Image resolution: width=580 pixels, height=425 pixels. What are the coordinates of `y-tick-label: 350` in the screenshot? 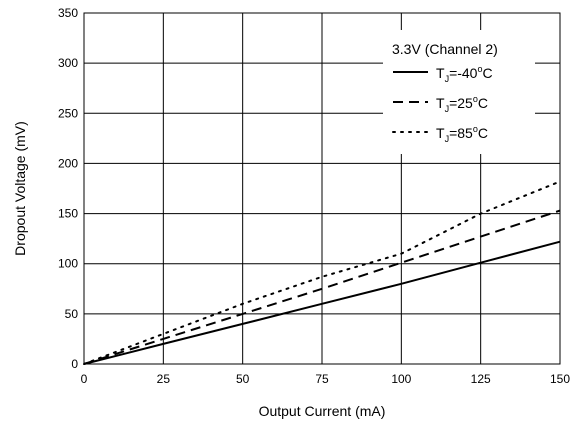 It's located at (68, 13).